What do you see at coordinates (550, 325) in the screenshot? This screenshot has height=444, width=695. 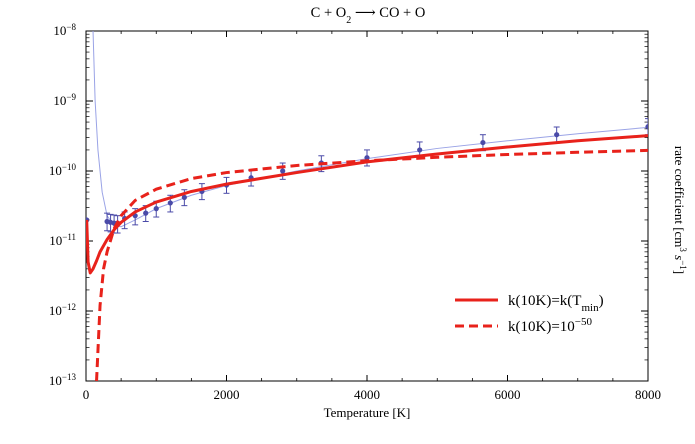 I see `legend-label-dashed: k(10K)=10−50` at bounding box center [550, 325].